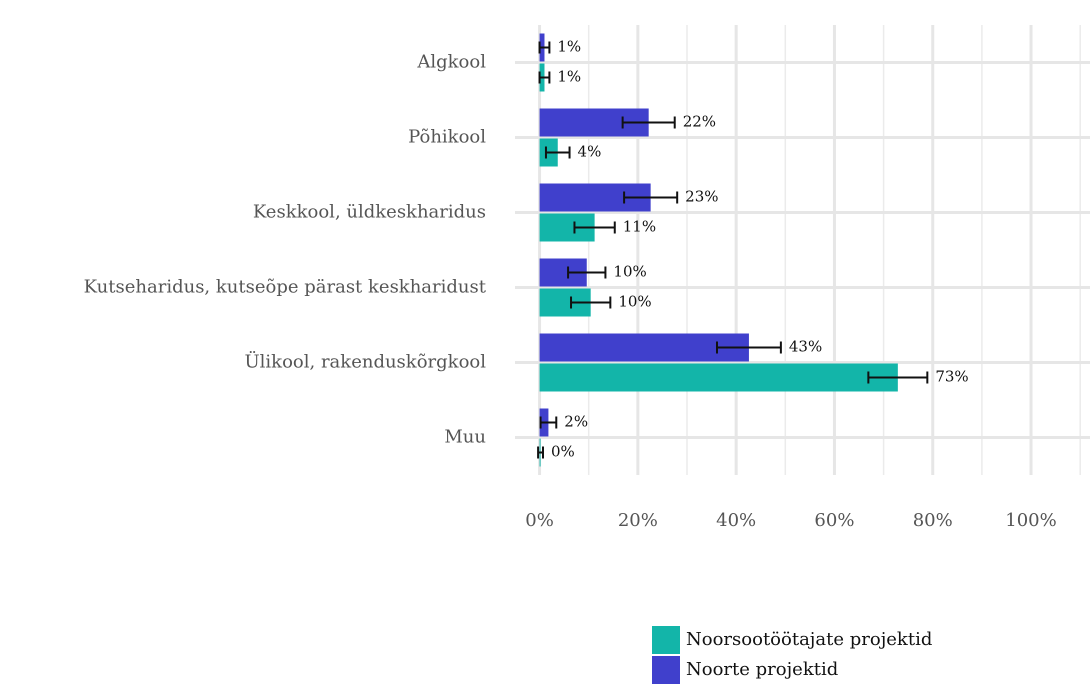 This screenshot has height=684, width=1090. What do you see at coordinates (447, 137) in the screenshot?
I see `y-tick-label: Põhikool` at bounding box center [447, 137].